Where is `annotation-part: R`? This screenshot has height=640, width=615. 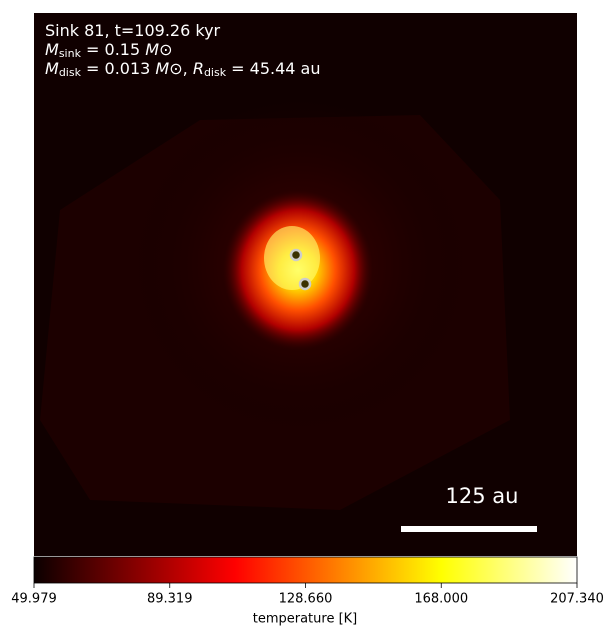 annotation-part: R is located at coordinates (198, 68).